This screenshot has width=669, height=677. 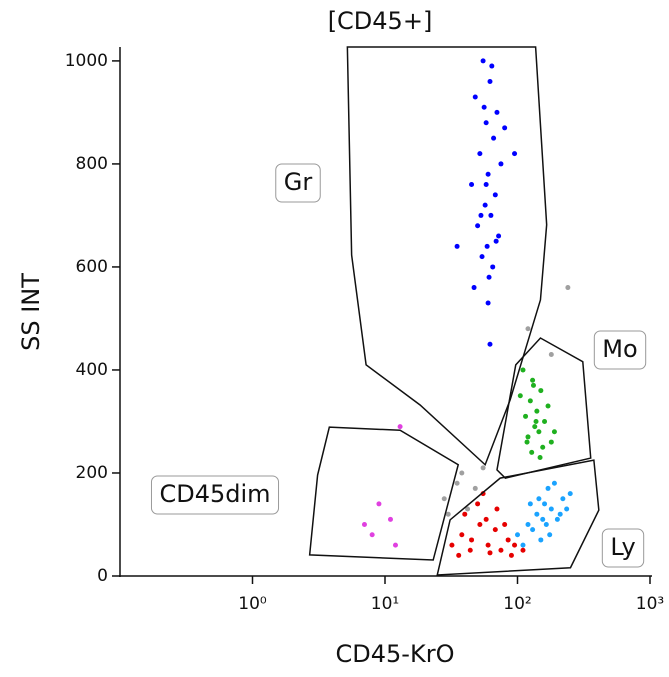 What do you see at coordinates (31, 312) in the screenshot?
I see `y-axis-label: SS INT` at bounding box center [31, 312].